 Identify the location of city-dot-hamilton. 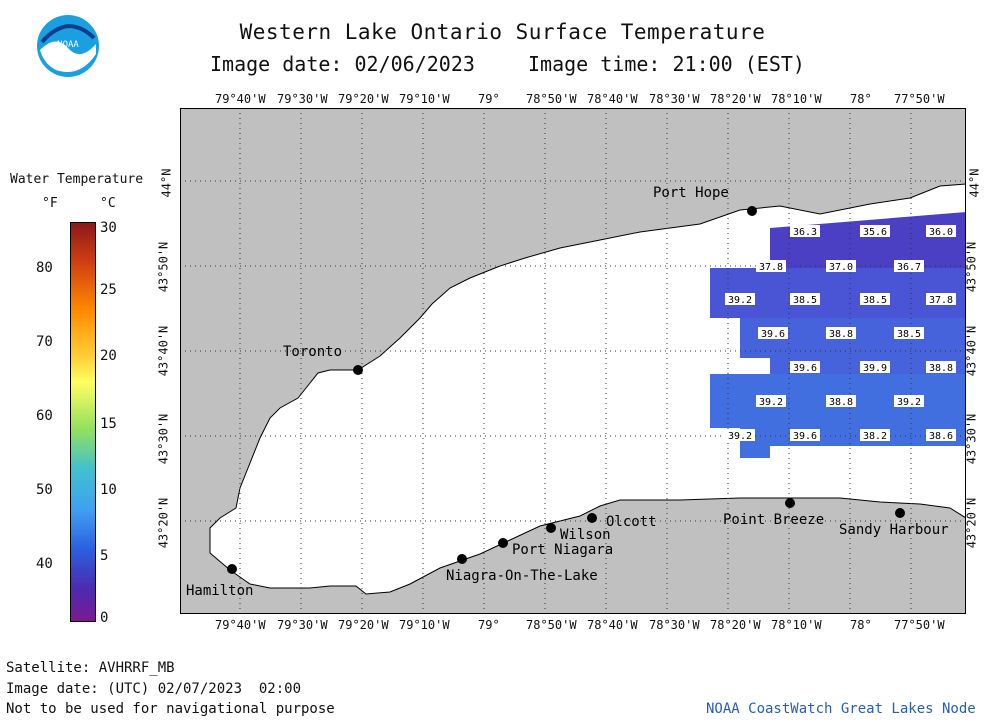
(232, 569).